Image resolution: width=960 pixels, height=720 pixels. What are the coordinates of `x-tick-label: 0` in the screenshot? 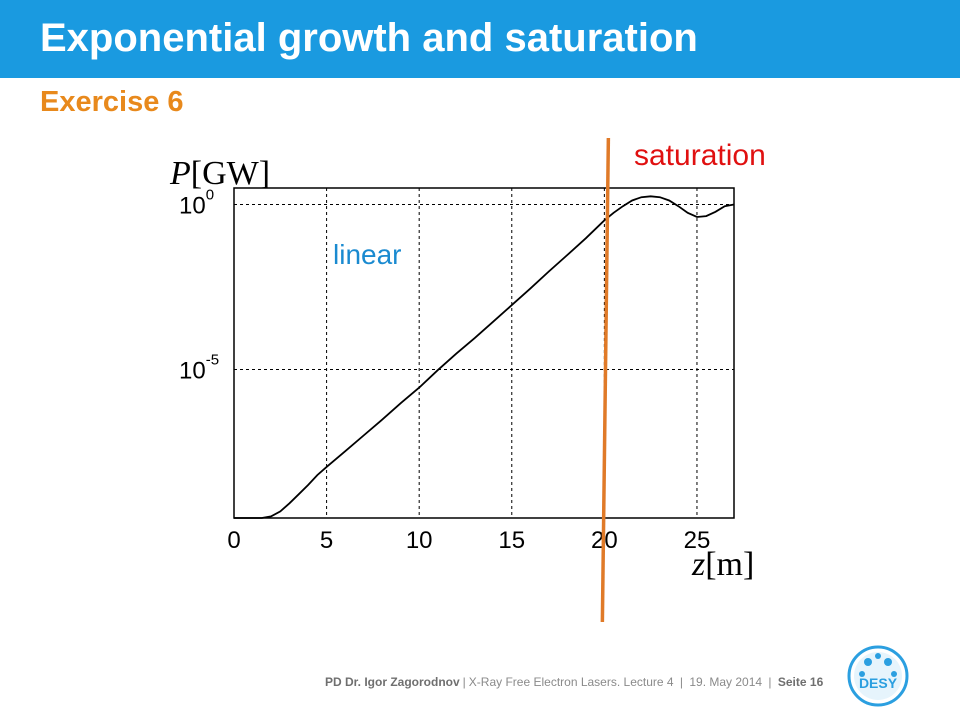 It's located at (233, 540).